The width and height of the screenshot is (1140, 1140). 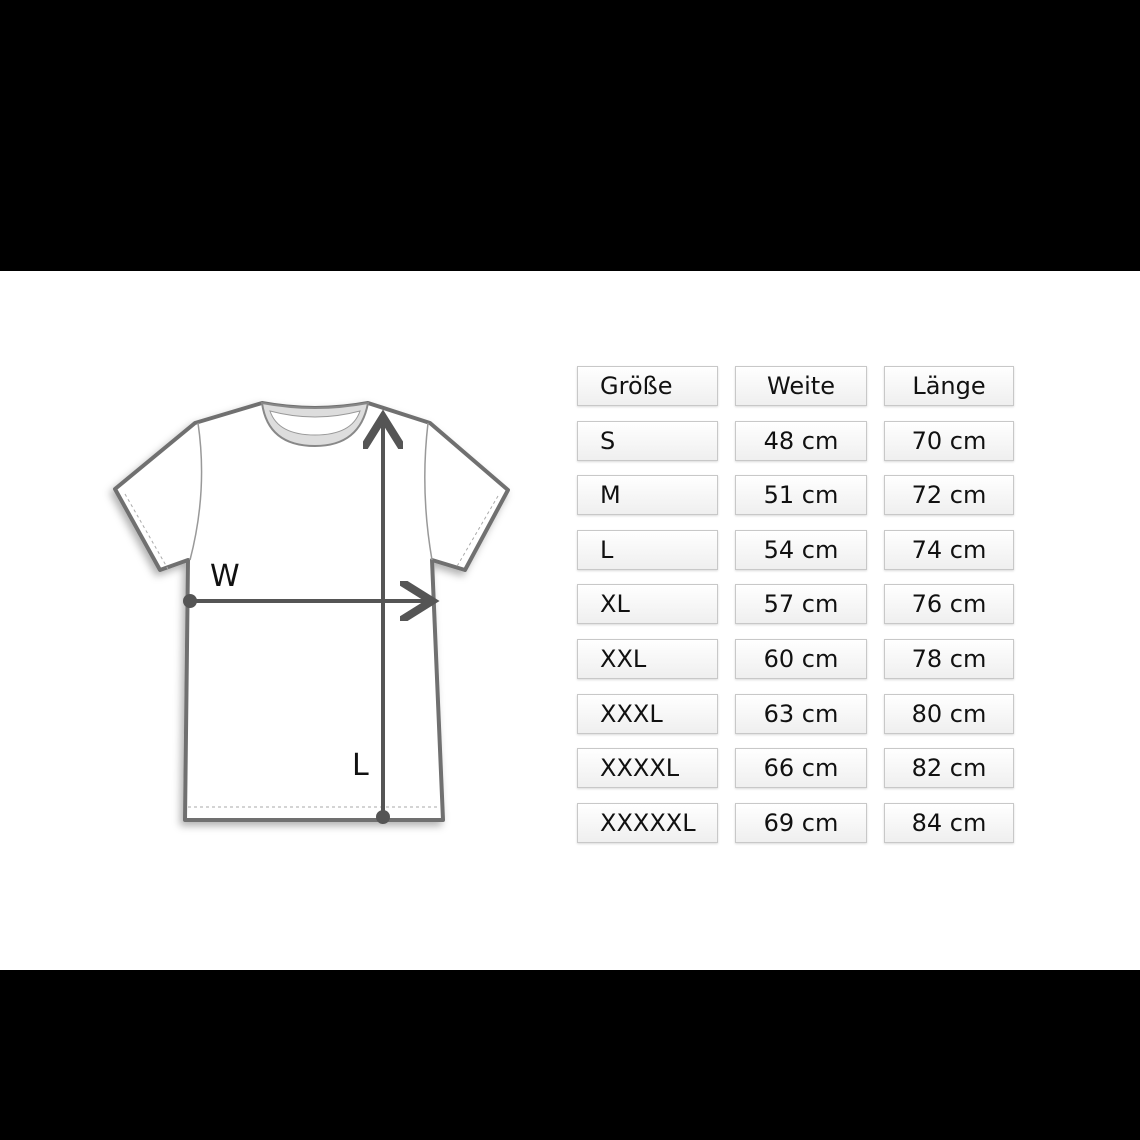 What do you see at coordinates (360, 765) in the screenshot?
I see `length-label: L` at bounding box center [360, 765].